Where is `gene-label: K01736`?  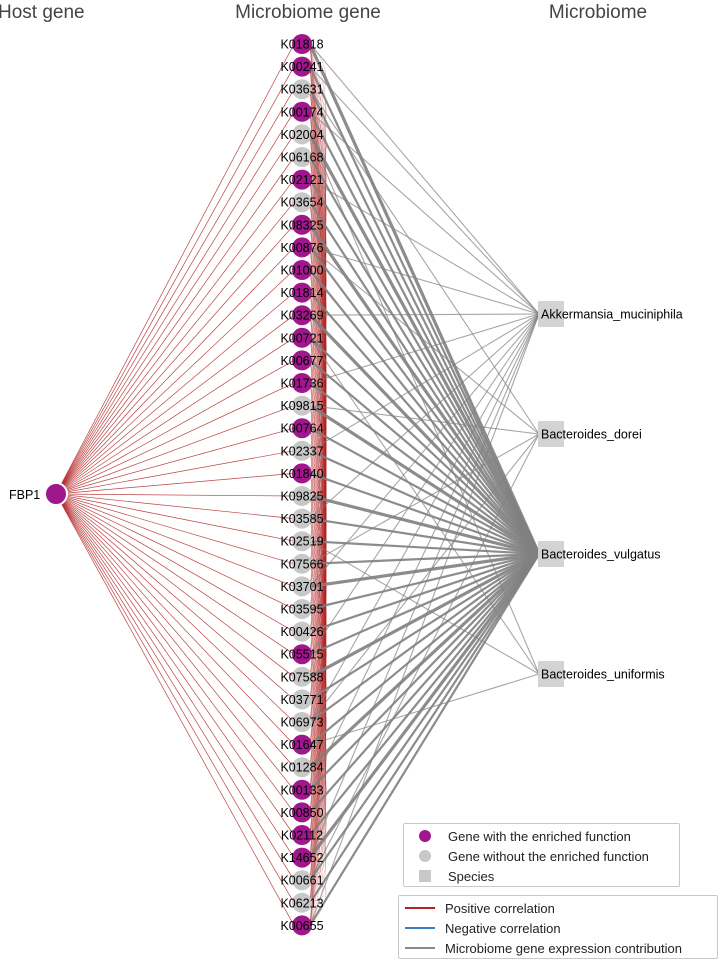 gene-label: K01736 is located at coordinates (301, 384).